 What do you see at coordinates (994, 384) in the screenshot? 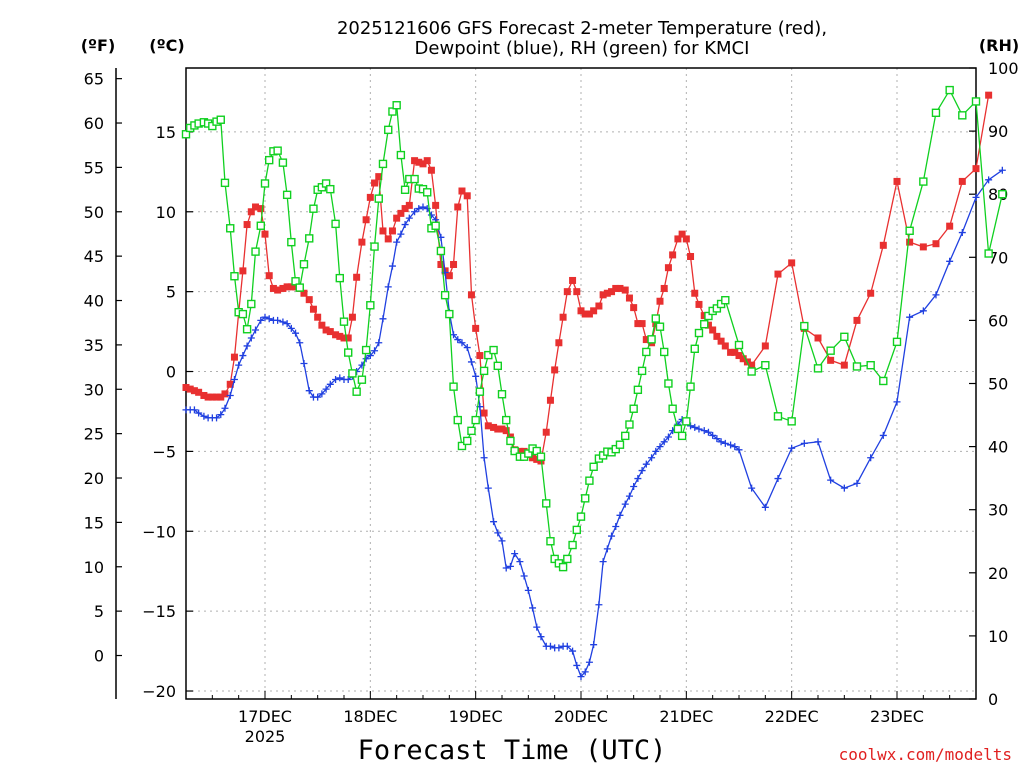
I see `rh-axis: 1009080706050403020100` at bounding box center [994, 384].